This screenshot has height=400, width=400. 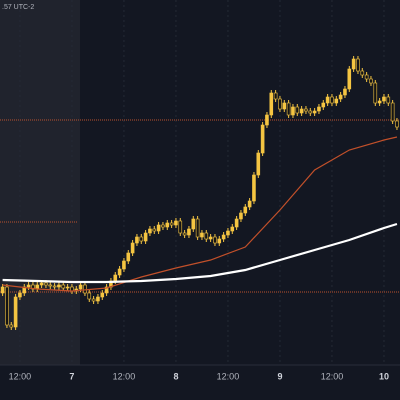 I want to click on timestamp: .57 UTC-2, so click(x=18, y=7).